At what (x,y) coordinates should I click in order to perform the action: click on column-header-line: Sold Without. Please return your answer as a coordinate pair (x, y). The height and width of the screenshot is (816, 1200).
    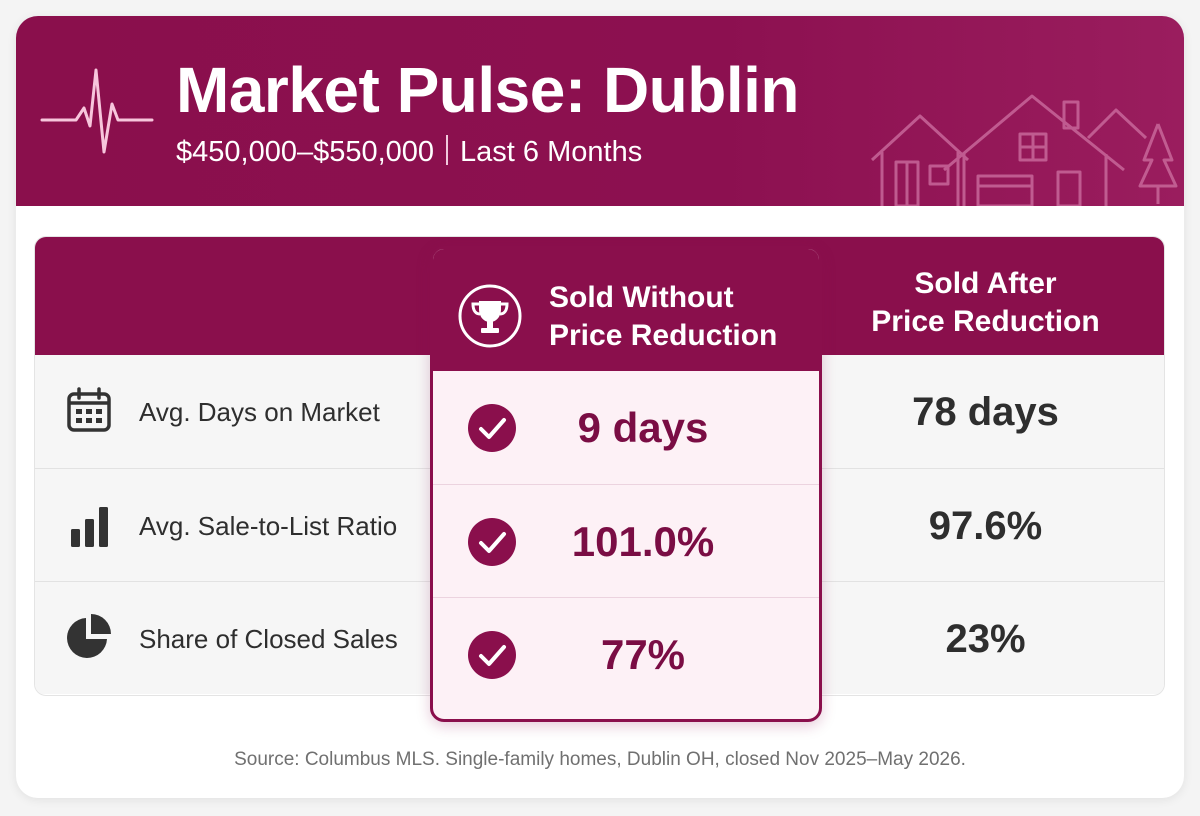
    Looking at the image, I should click on (641, 297).